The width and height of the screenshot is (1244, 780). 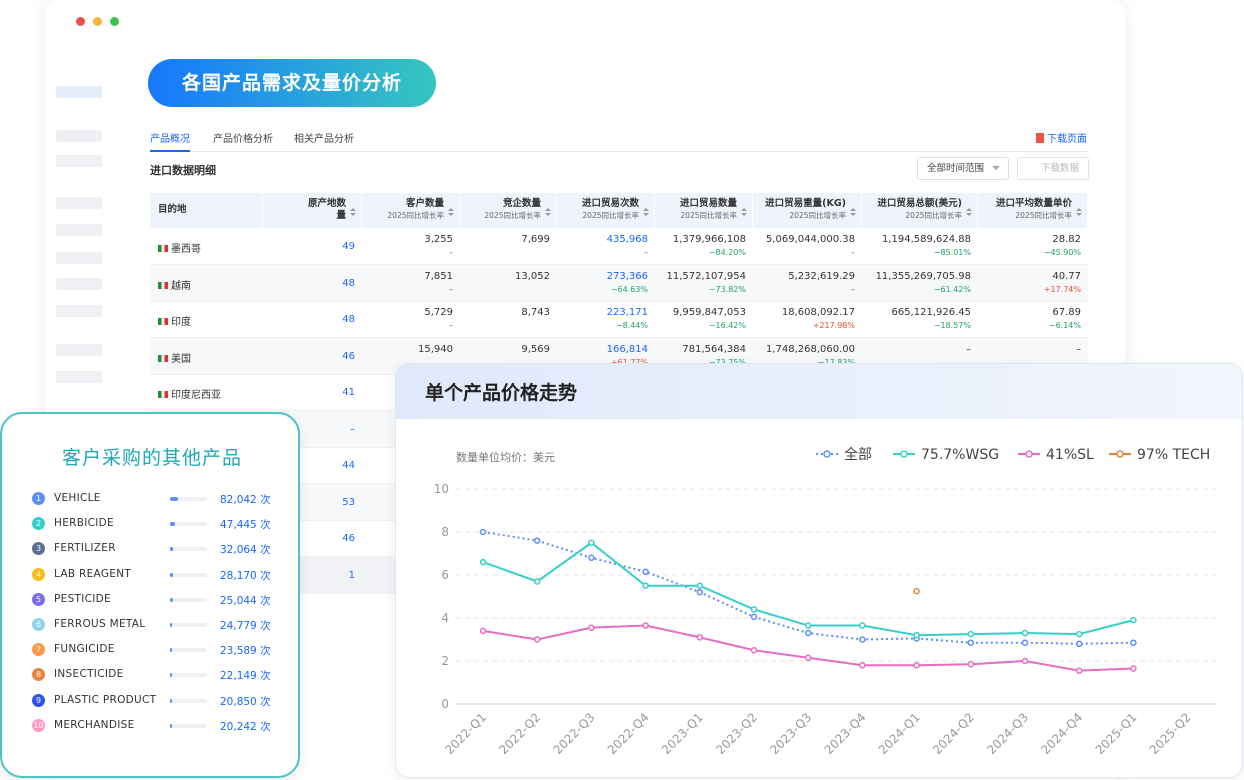 What do you see at coordinates (348, 465) in the screenshot?
I see `cell-value: 44` at bounding box center [348, 465].